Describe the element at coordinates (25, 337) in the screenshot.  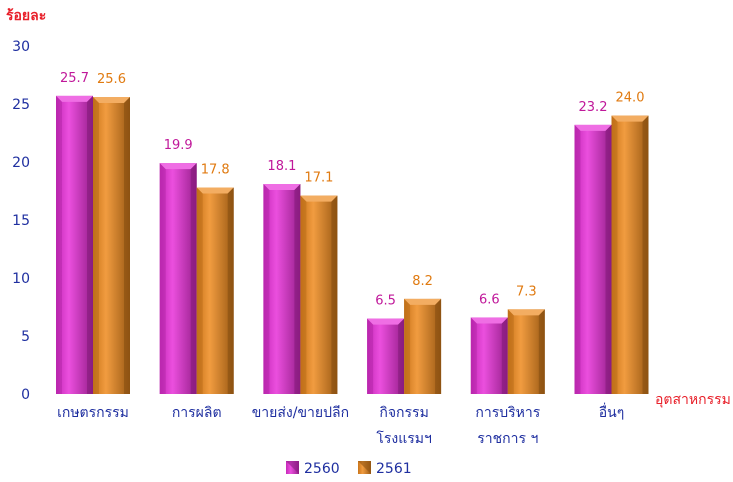
I see `y-tick-label: 5` at that location.